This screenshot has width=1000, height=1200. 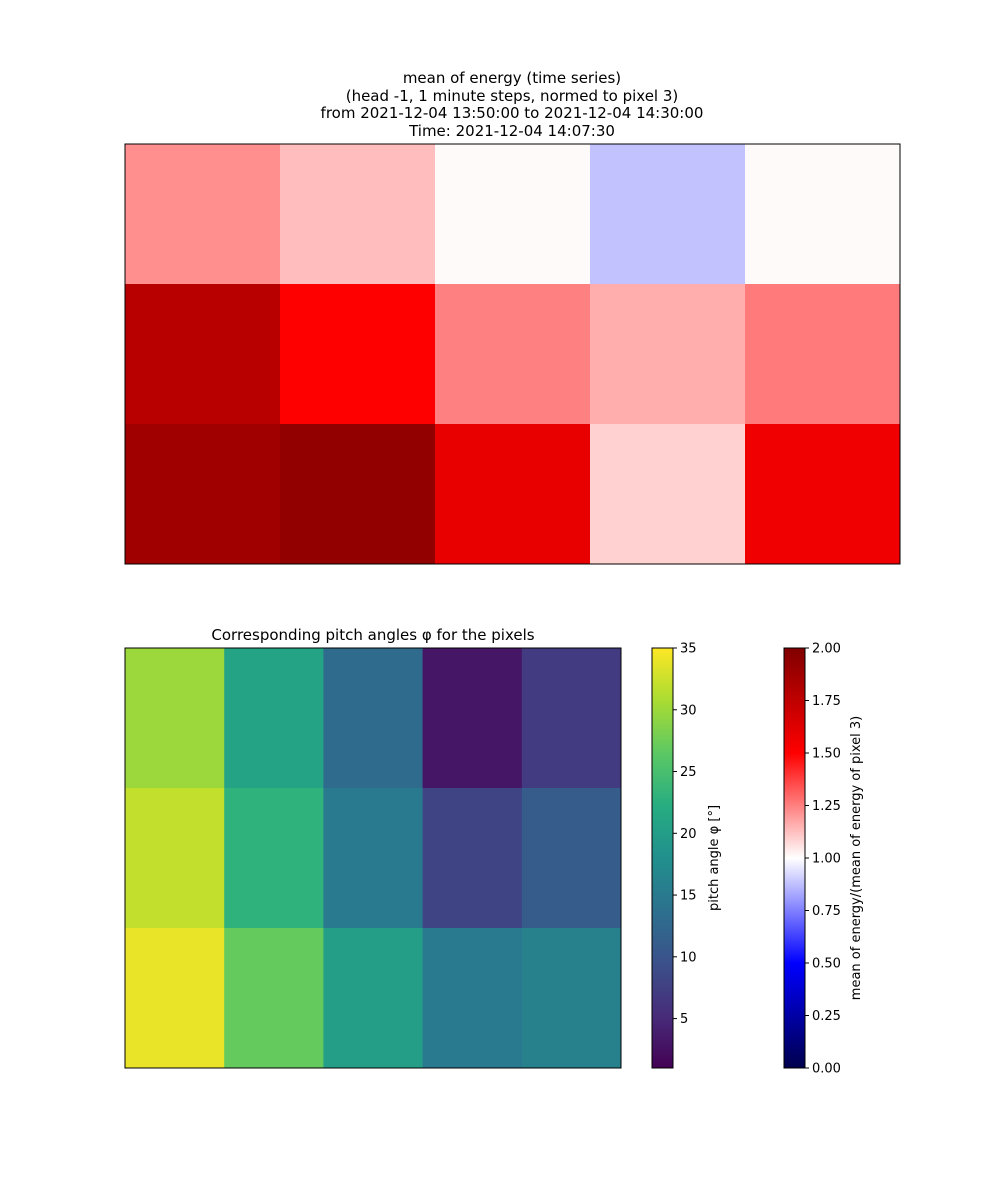 What do you see at coordinates (688, 772) in the screenshot?
I see `pitch-tick-label-4: 25` at bounding box center [688, 772].